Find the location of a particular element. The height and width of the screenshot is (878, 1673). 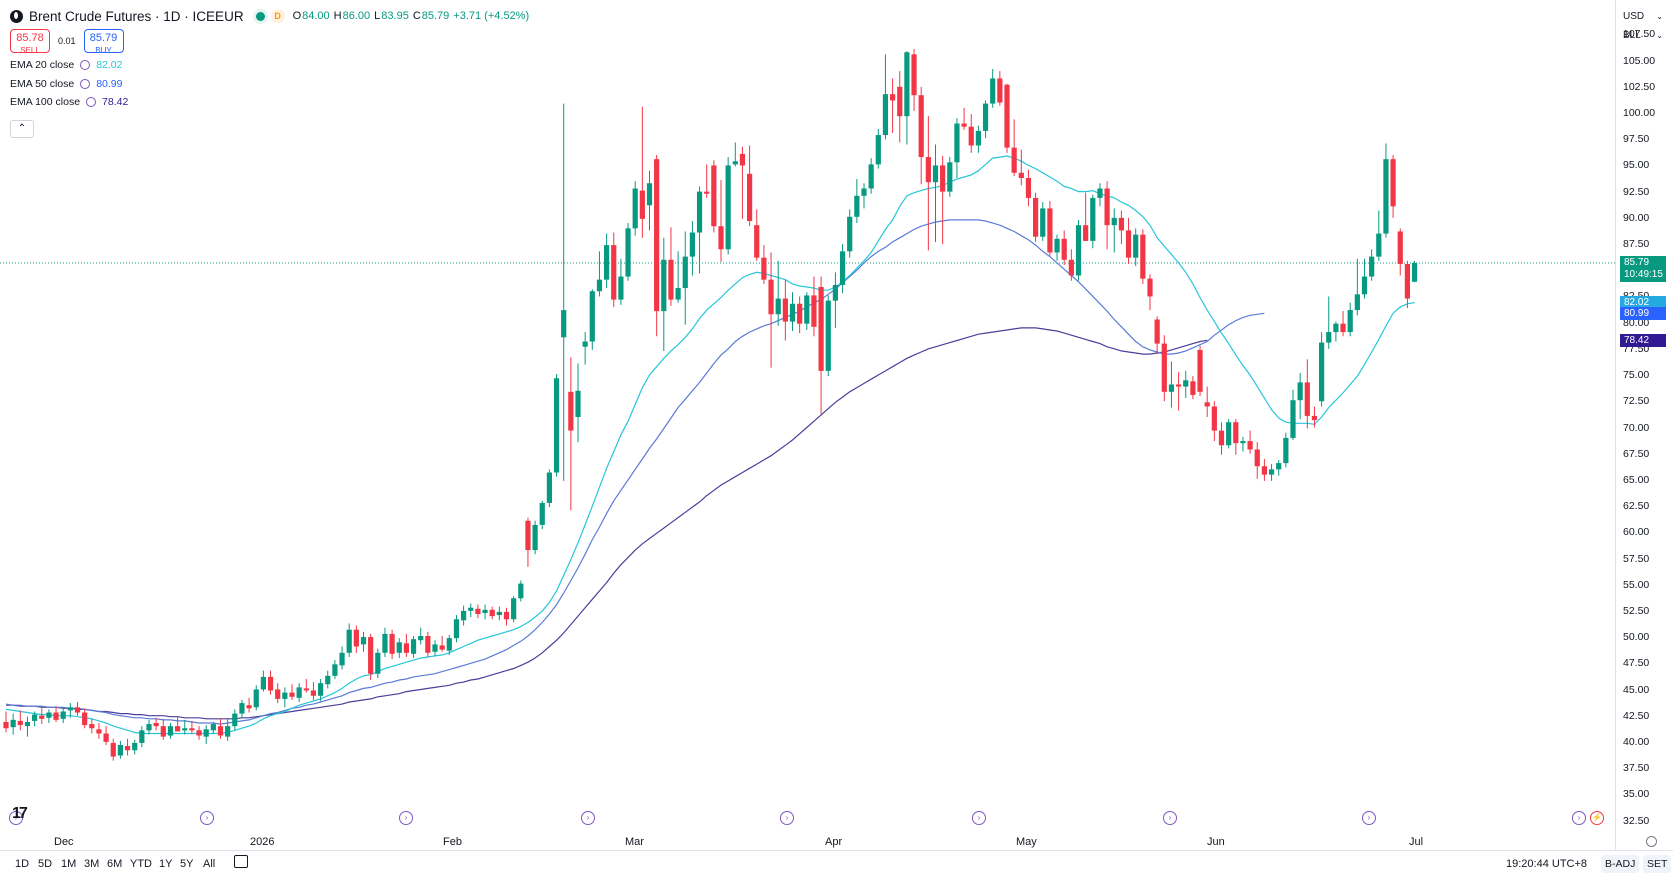

close-value: 85.79 is located at coordinates (435, 16).